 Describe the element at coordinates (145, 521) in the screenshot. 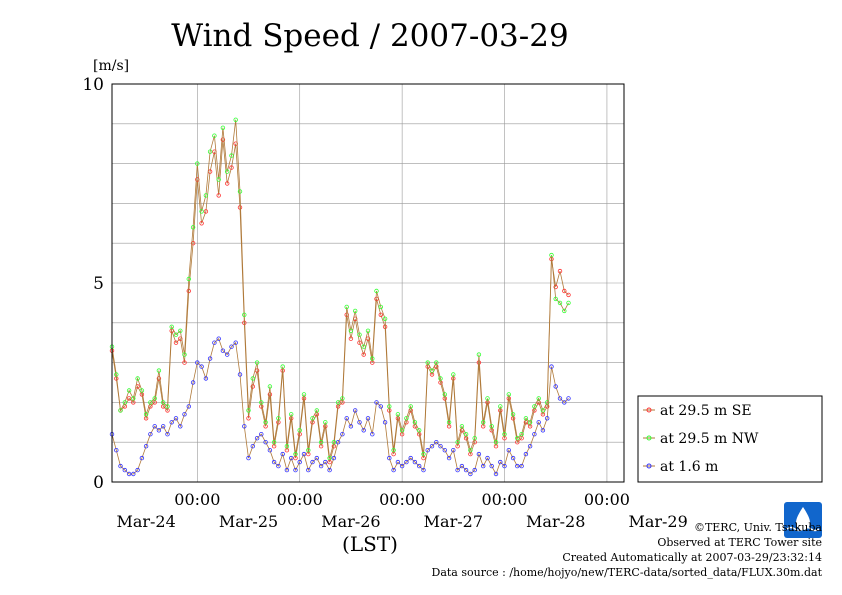

I see `x-tick-date-label: Mar-24` at that location.